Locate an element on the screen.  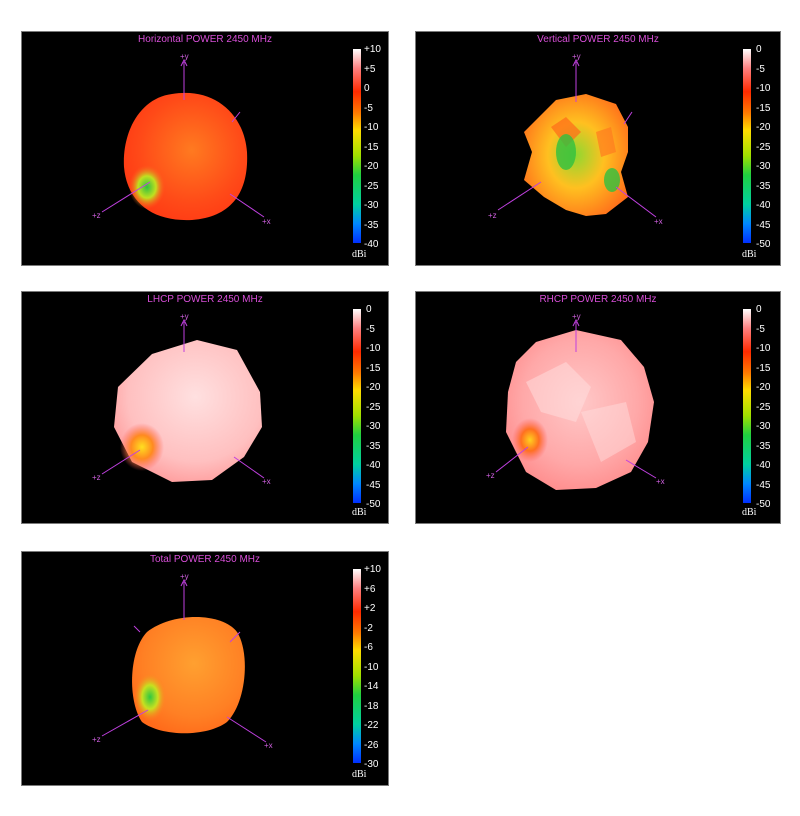
rhcp-radiation-pattern: +y +x +z is located at coordinates (575, 401).